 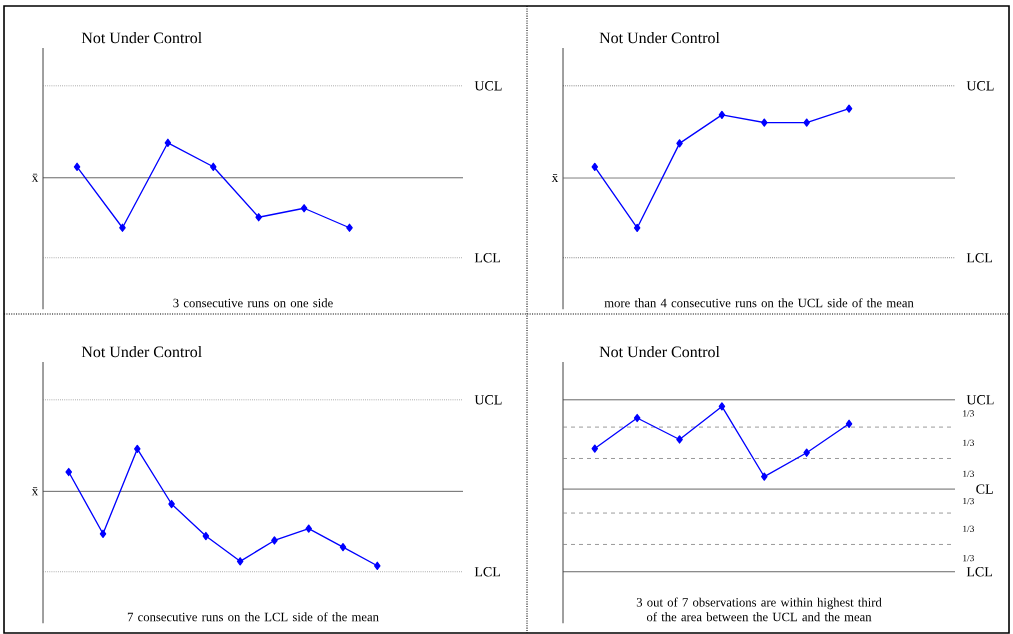 What do you see at coordinates (759, 609) in the screenshot?
I see `text: 3 out of 7 observations are within highest third of the area between the UCL and the mean` at bounding box center [759, 609].